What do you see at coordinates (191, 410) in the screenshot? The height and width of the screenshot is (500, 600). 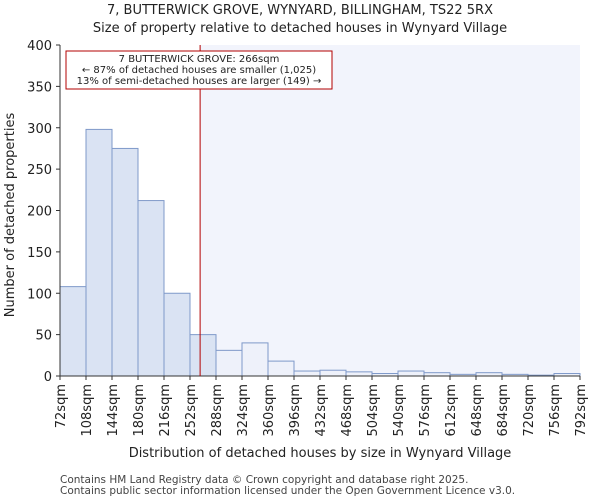 I see `x-tick-label: 252sqm` at bounding box center [191, 410].